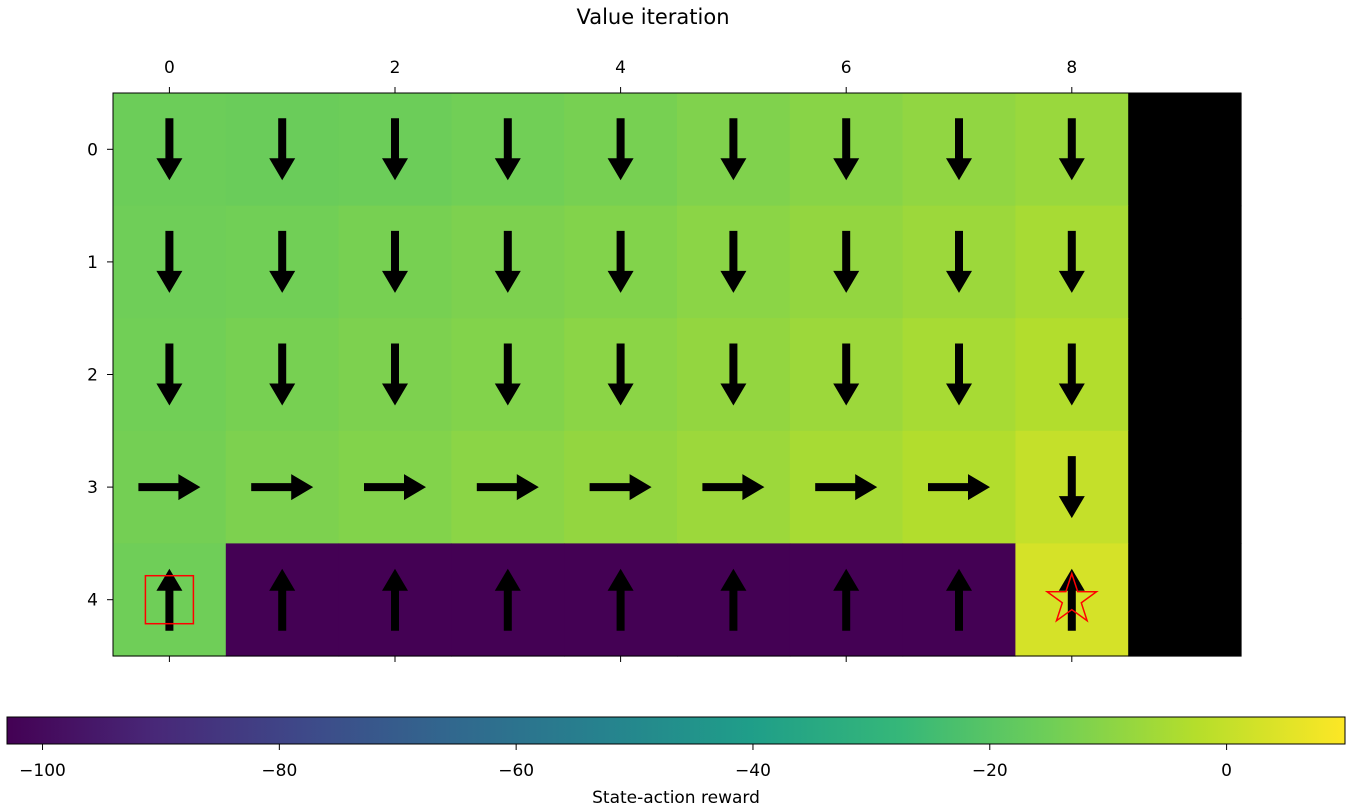  What do you see at coordinates (733, 149) in the screenshot?
I see `policy-arrow-r0-c5` at bounding box center [733, 149].